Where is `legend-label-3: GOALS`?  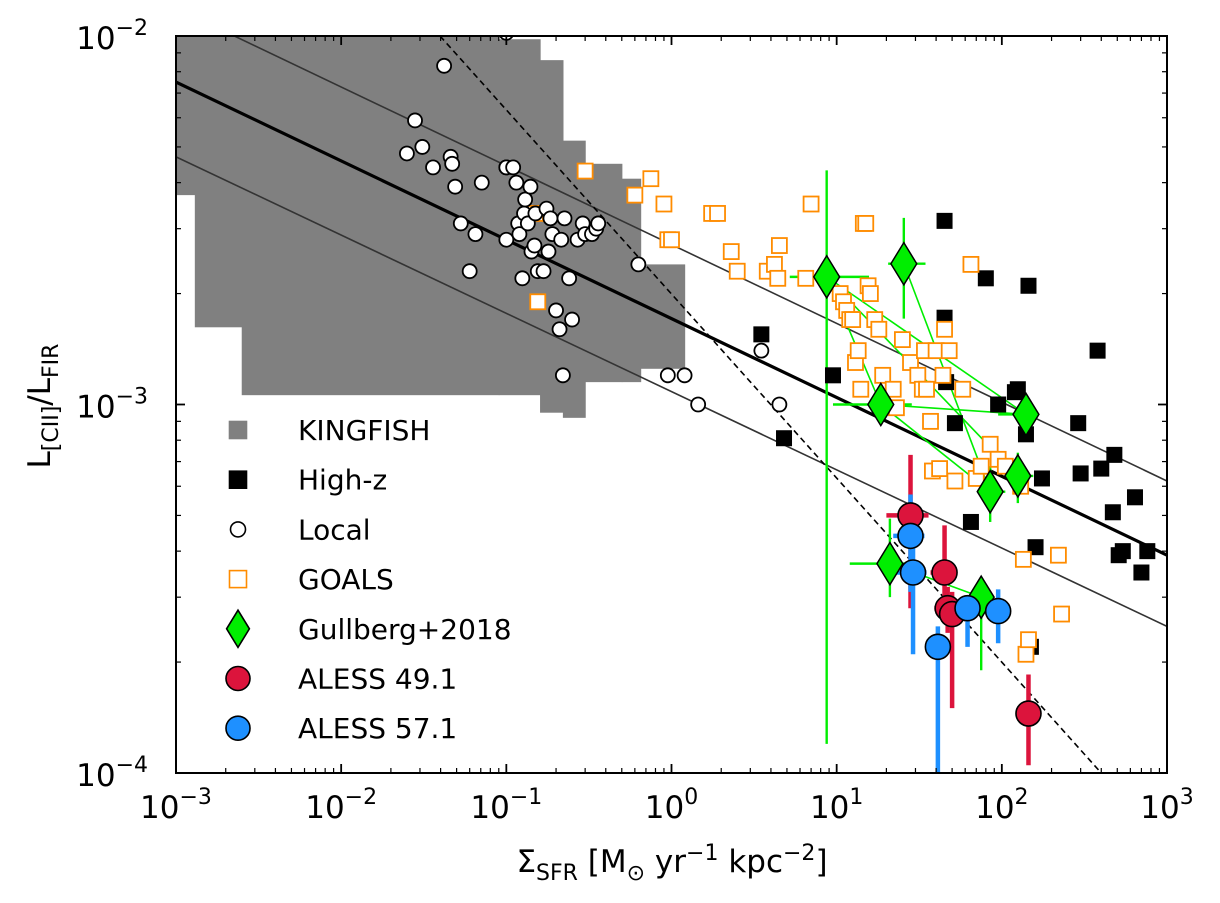
legend-label-3: GOALS is located at coordinates (346, 579).